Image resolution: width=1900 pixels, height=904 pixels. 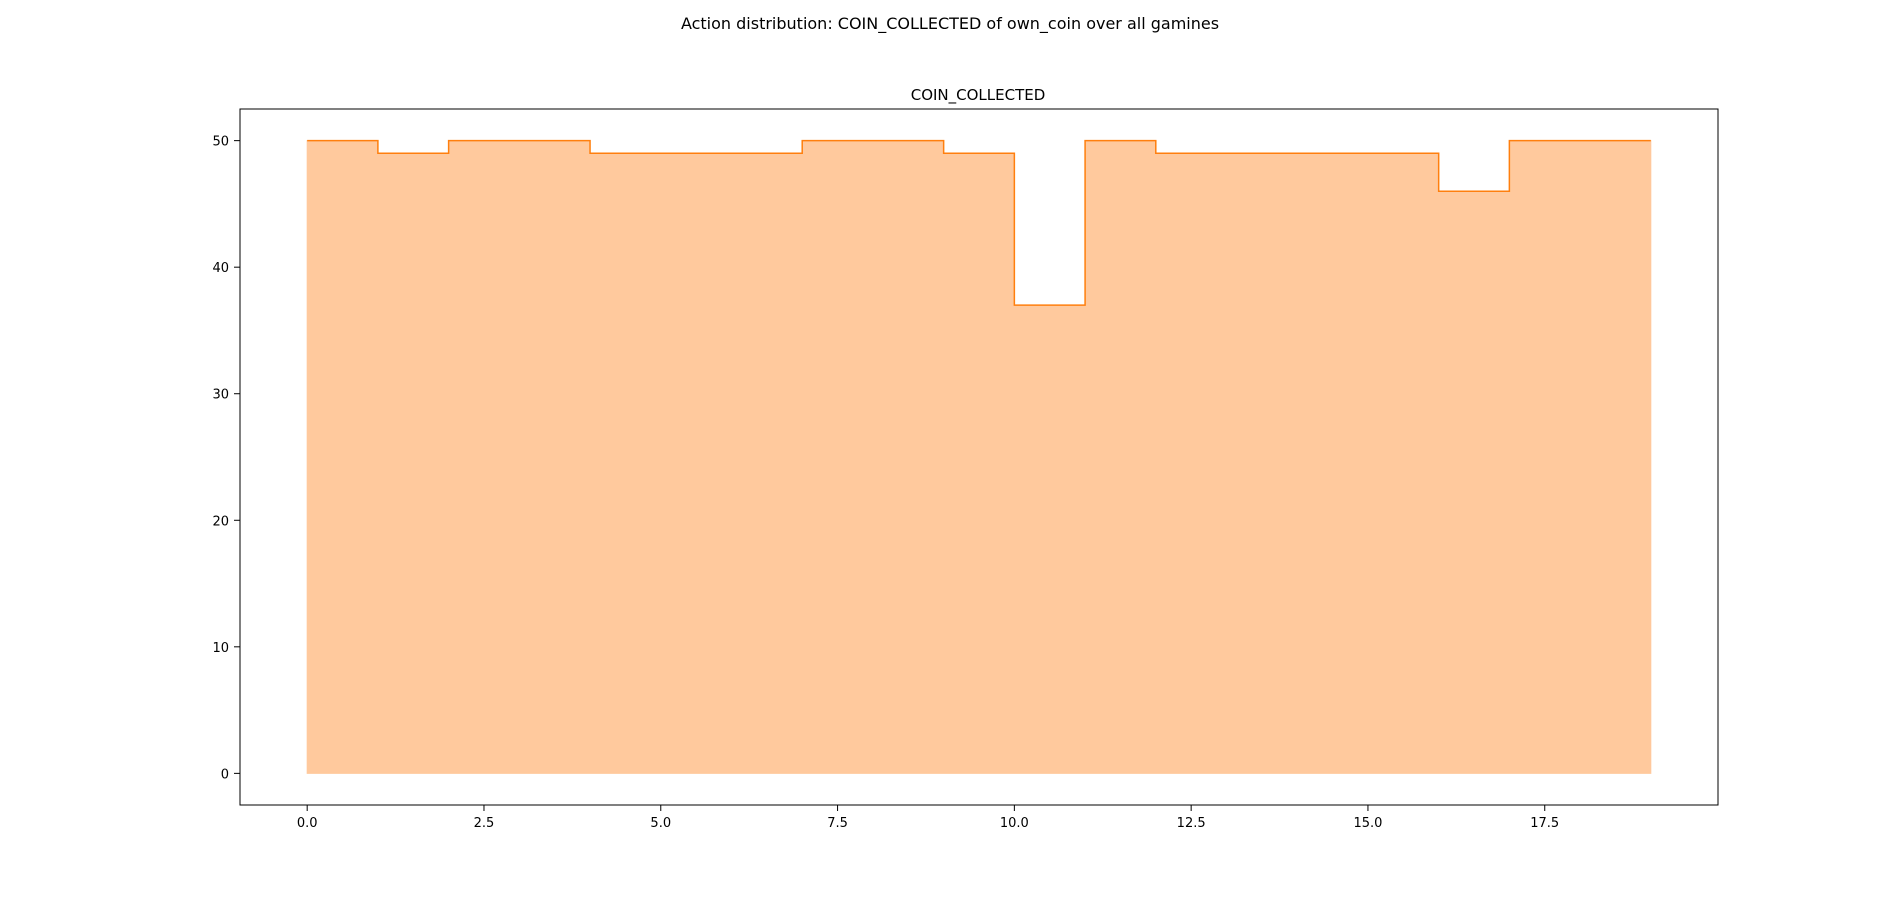 I want to click on x-tick-label: 0.0, so click(x=307, y=823).